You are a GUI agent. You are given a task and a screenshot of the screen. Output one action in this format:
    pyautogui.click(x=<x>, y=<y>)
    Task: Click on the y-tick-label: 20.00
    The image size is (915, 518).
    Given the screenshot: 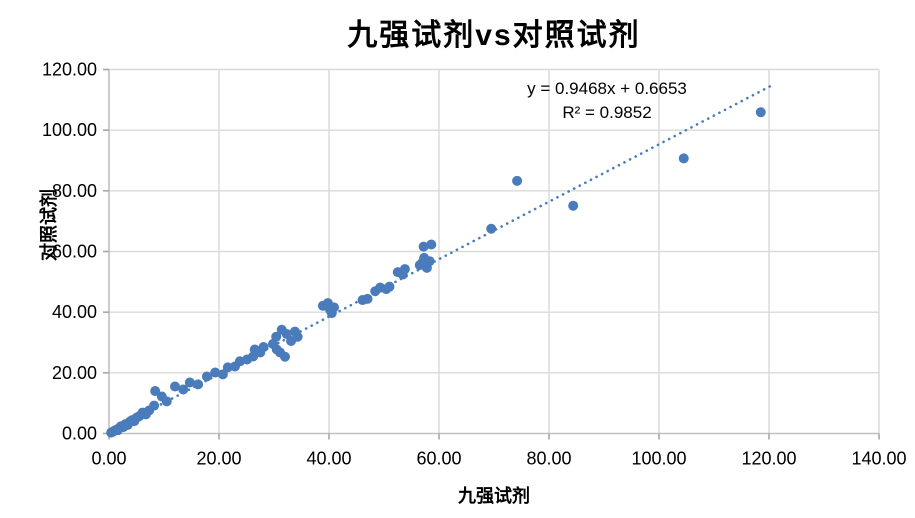 What is the action you would take?
    pyautogui.click(x=74, y=373)
    